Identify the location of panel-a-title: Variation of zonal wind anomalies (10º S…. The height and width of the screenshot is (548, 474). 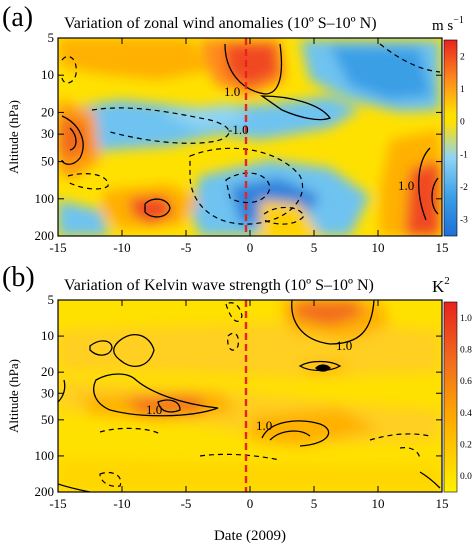
(220, 23).